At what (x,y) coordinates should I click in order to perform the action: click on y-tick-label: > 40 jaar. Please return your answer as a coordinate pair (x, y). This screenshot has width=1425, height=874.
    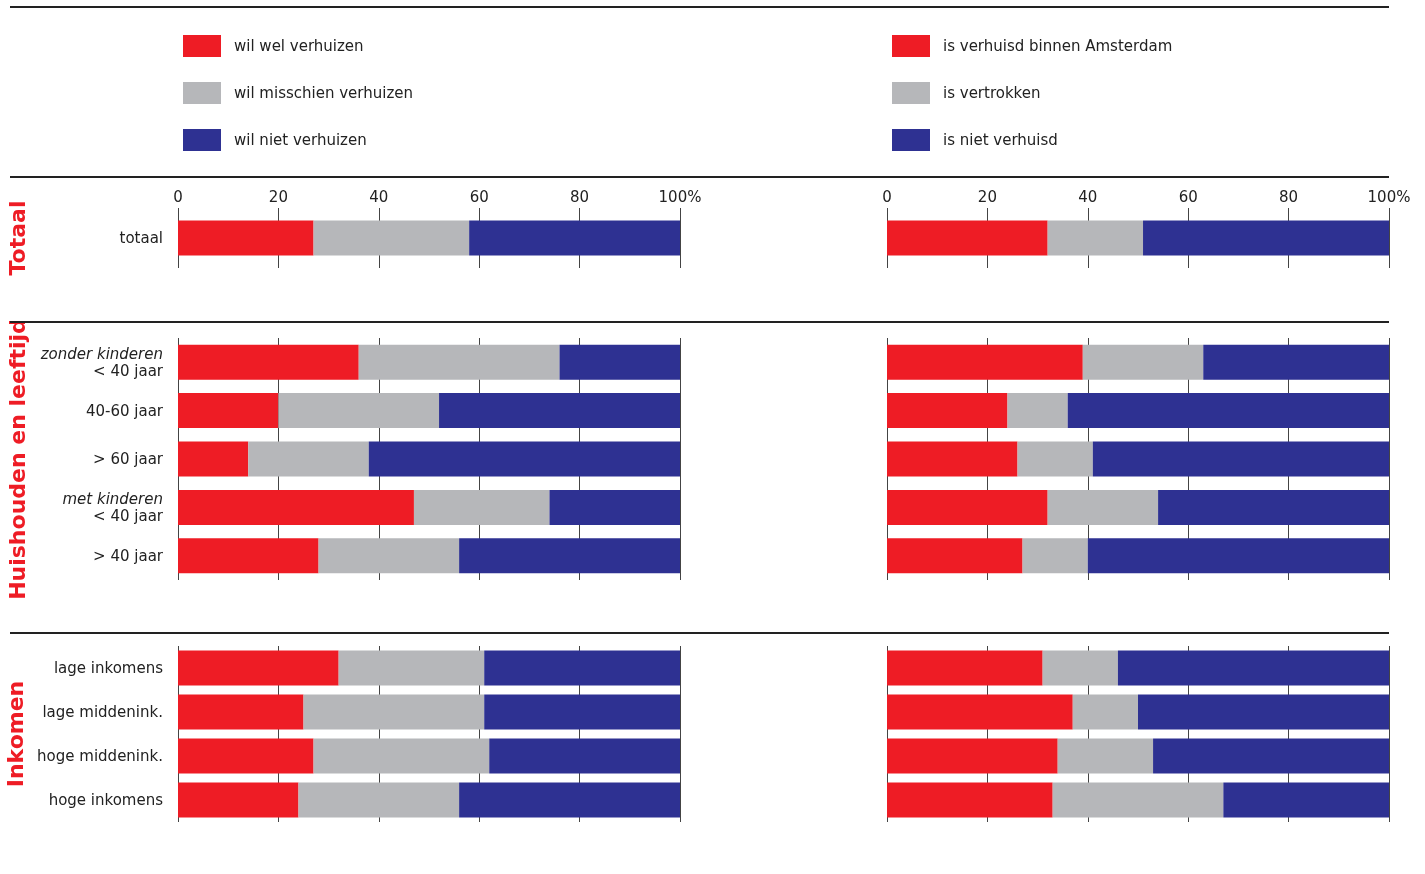
    Looking at the image, I should click on (128, 555).